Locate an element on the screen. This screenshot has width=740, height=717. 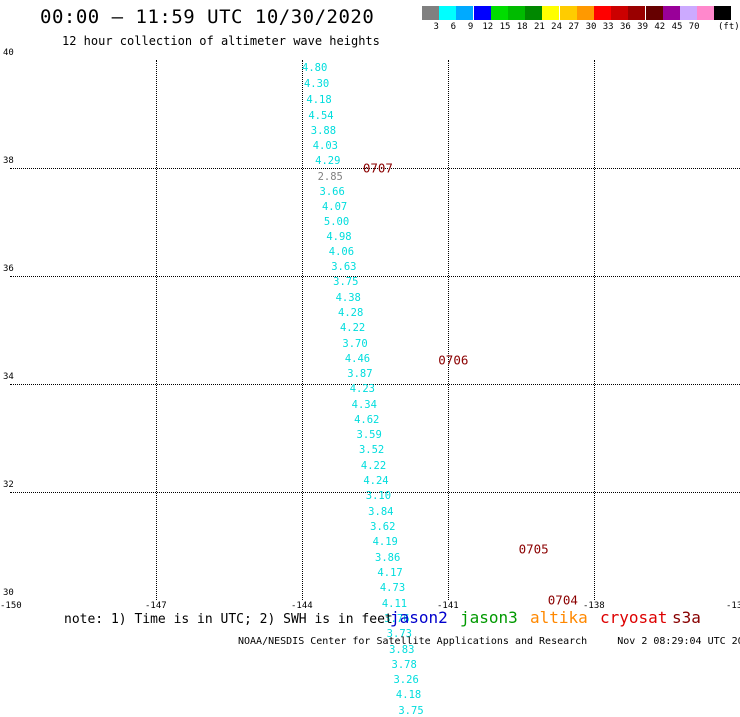
swh-value: 4.23 is located at coordinates (362, 389).